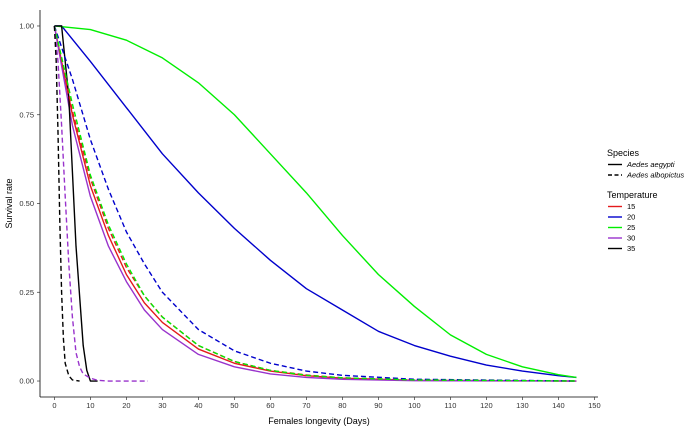  What do you see at coordinates (414, 405) in the screenshot?
I see `x-tick-label: 100` at bounding box center [414, 405].